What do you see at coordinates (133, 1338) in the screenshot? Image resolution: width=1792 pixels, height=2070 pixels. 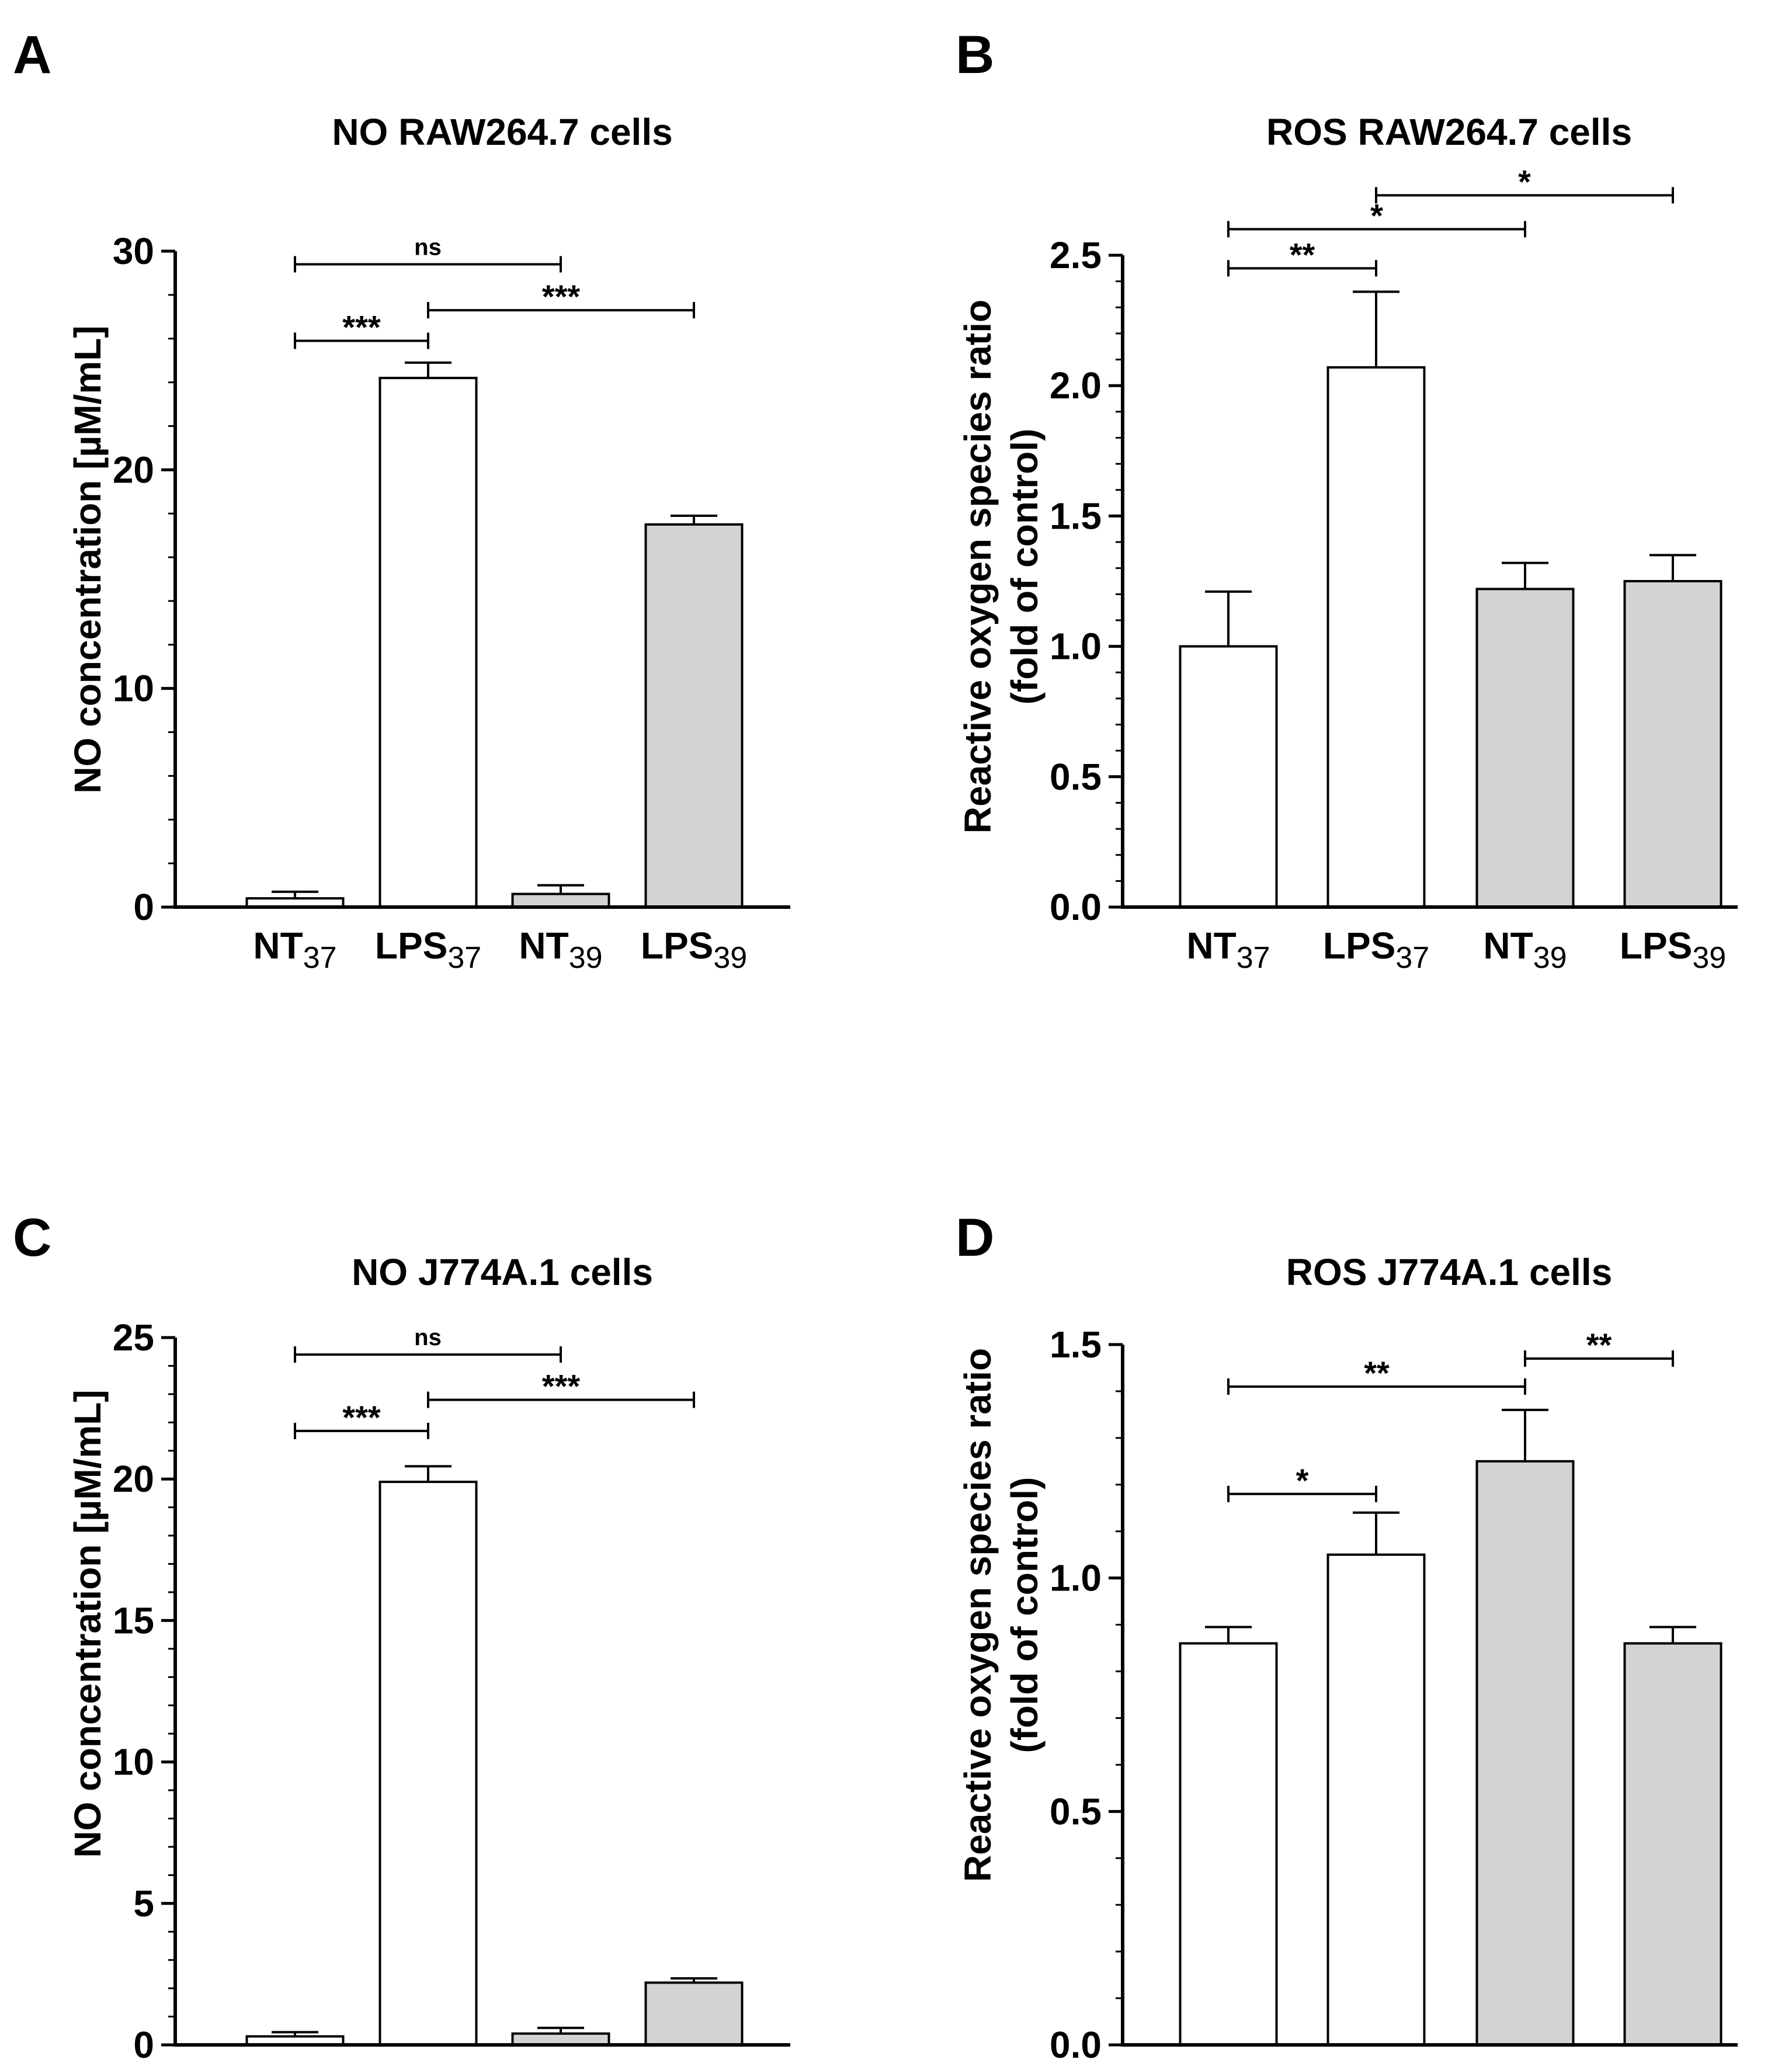 I see `y-tick-label: 25` at bounding box center [133, 1338].